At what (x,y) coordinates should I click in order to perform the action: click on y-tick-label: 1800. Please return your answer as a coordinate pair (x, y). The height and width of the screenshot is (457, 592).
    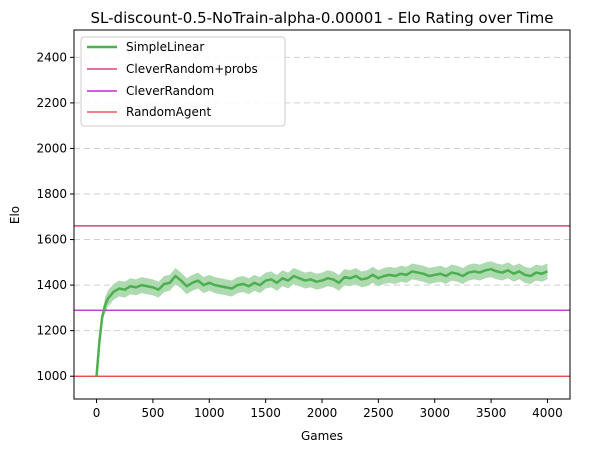
    Looking at the image, I should click on (51, 194).